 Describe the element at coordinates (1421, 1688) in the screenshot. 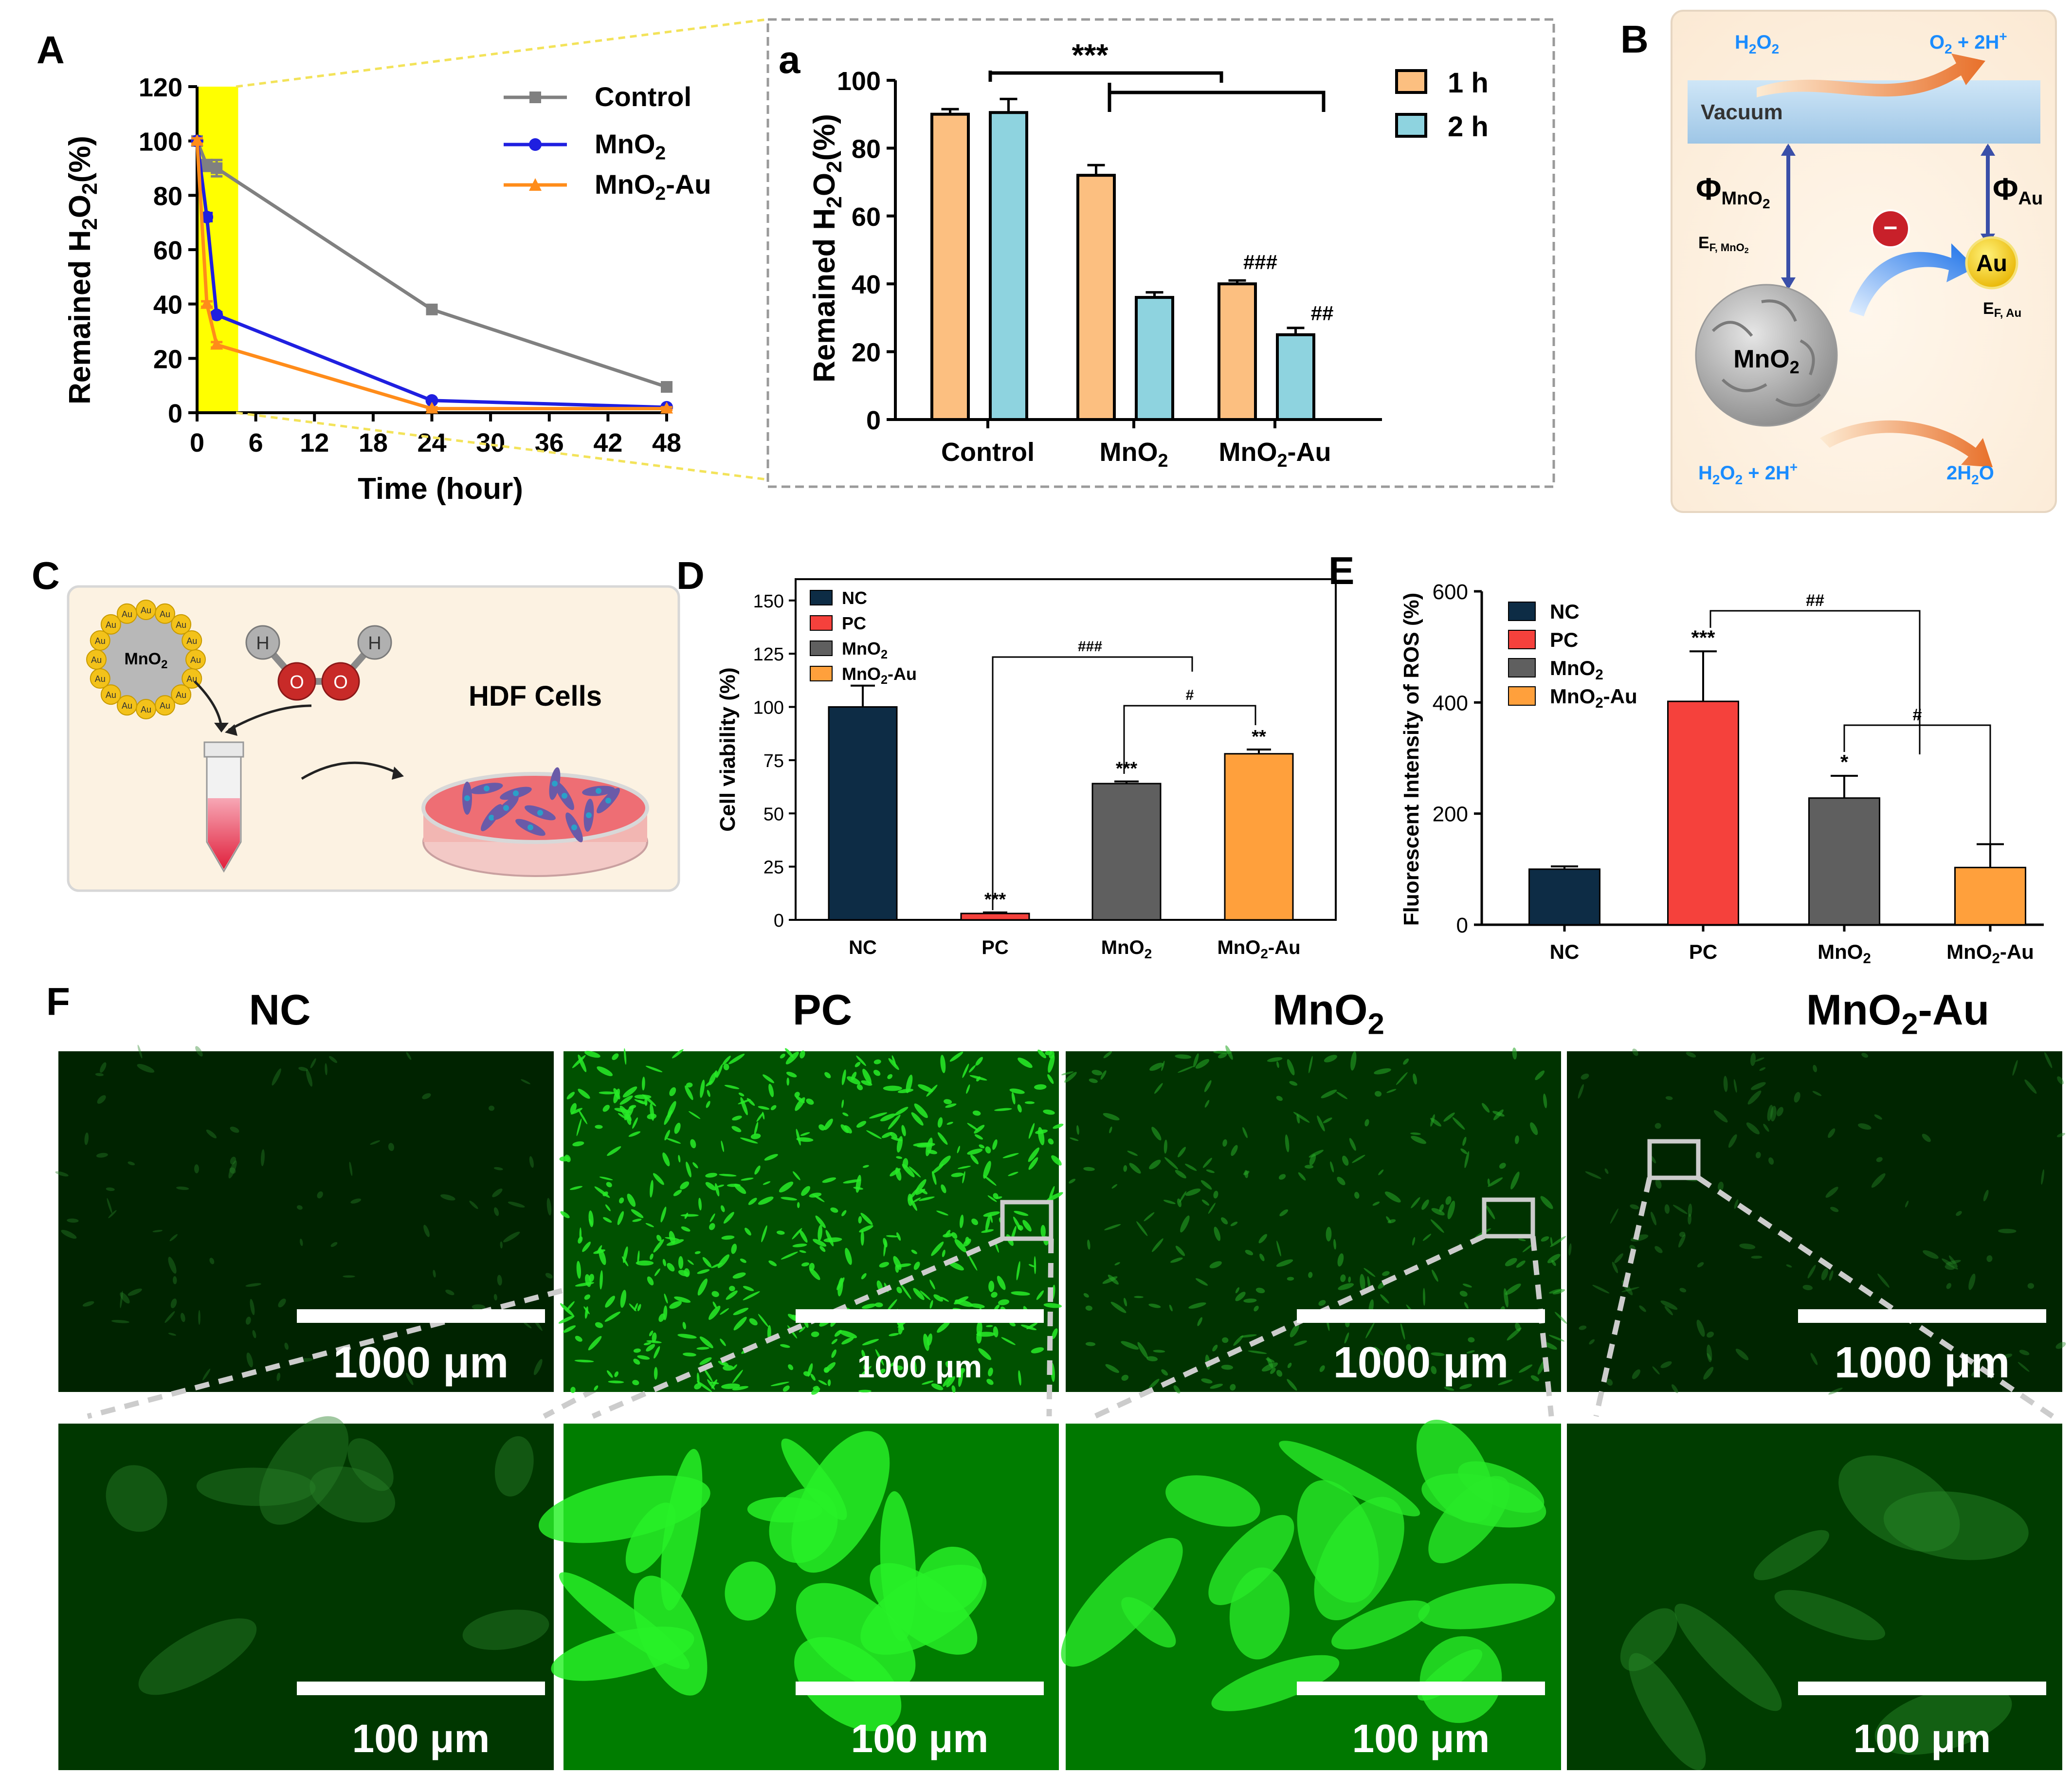

I see `scale-bar` at that location.